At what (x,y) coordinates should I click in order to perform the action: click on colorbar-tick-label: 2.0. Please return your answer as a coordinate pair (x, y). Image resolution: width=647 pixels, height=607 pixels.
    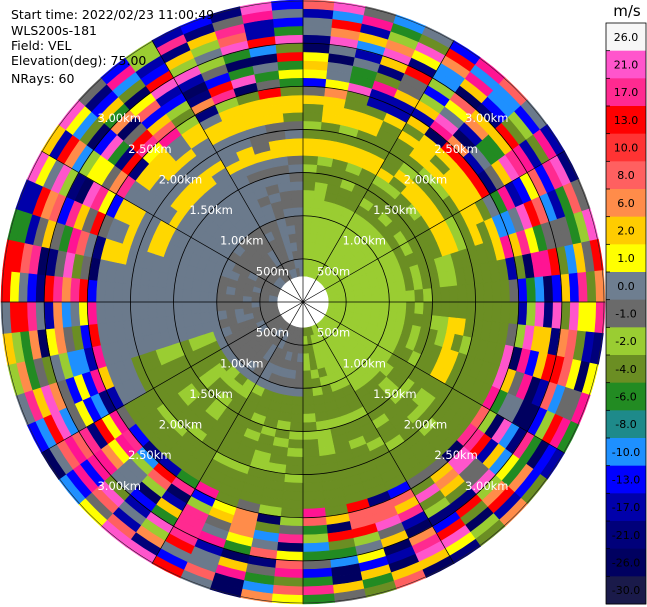
    Looking at the image, I should click on (626, 231).